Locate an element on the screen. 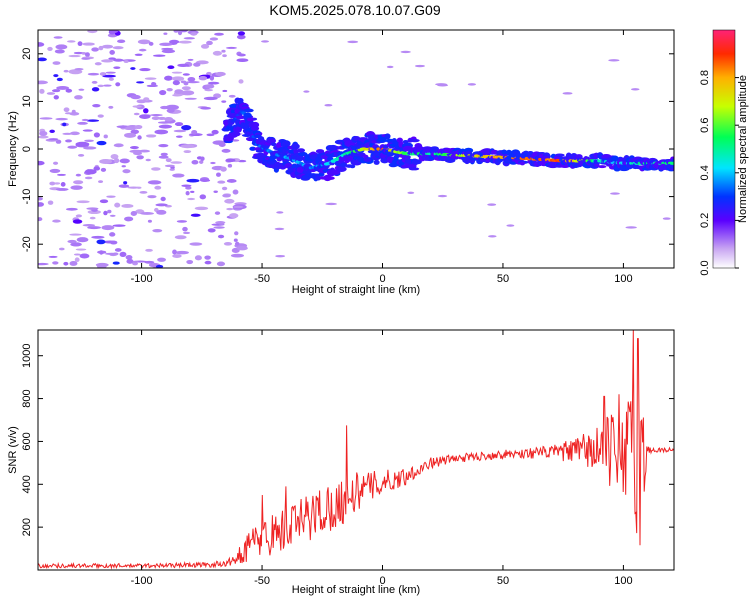 The width and height of the screenshot is (750, 600). top-x-tick-label: 0 is located at coordinates (382, 279).